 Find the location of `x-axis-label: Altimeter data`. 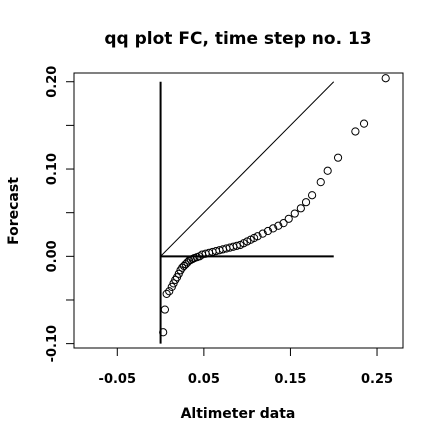

x-axis-label: Altimeter data is located at coordinates (238, 414).